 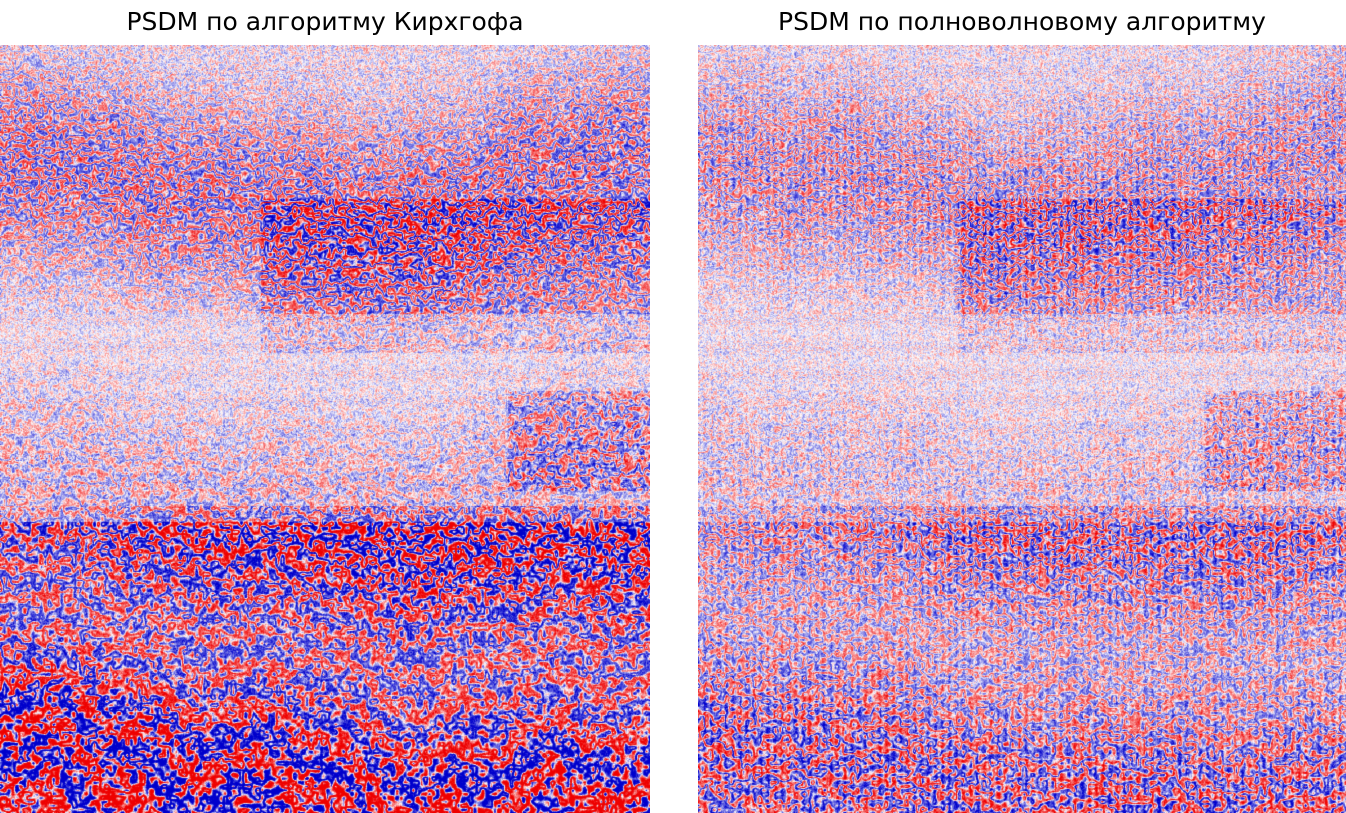 I want to click on kirchhoff-panel-title: PSDM по алгоритму Кирхгофа, so click(x=325, y=21).